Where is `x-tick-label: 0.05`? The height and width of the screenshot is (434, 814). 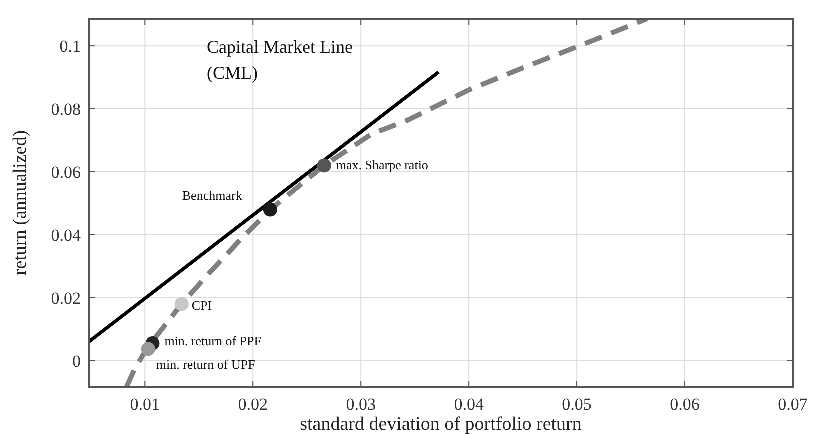
x-tick-label: 0.05 is located at coordinates (577, 404).